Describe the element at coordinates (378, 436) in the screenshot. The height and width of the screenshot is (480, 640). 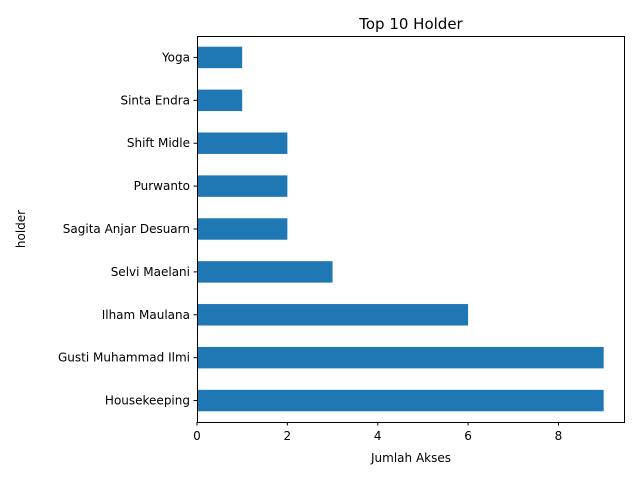
I see `x-tick-label: 4` at that location.